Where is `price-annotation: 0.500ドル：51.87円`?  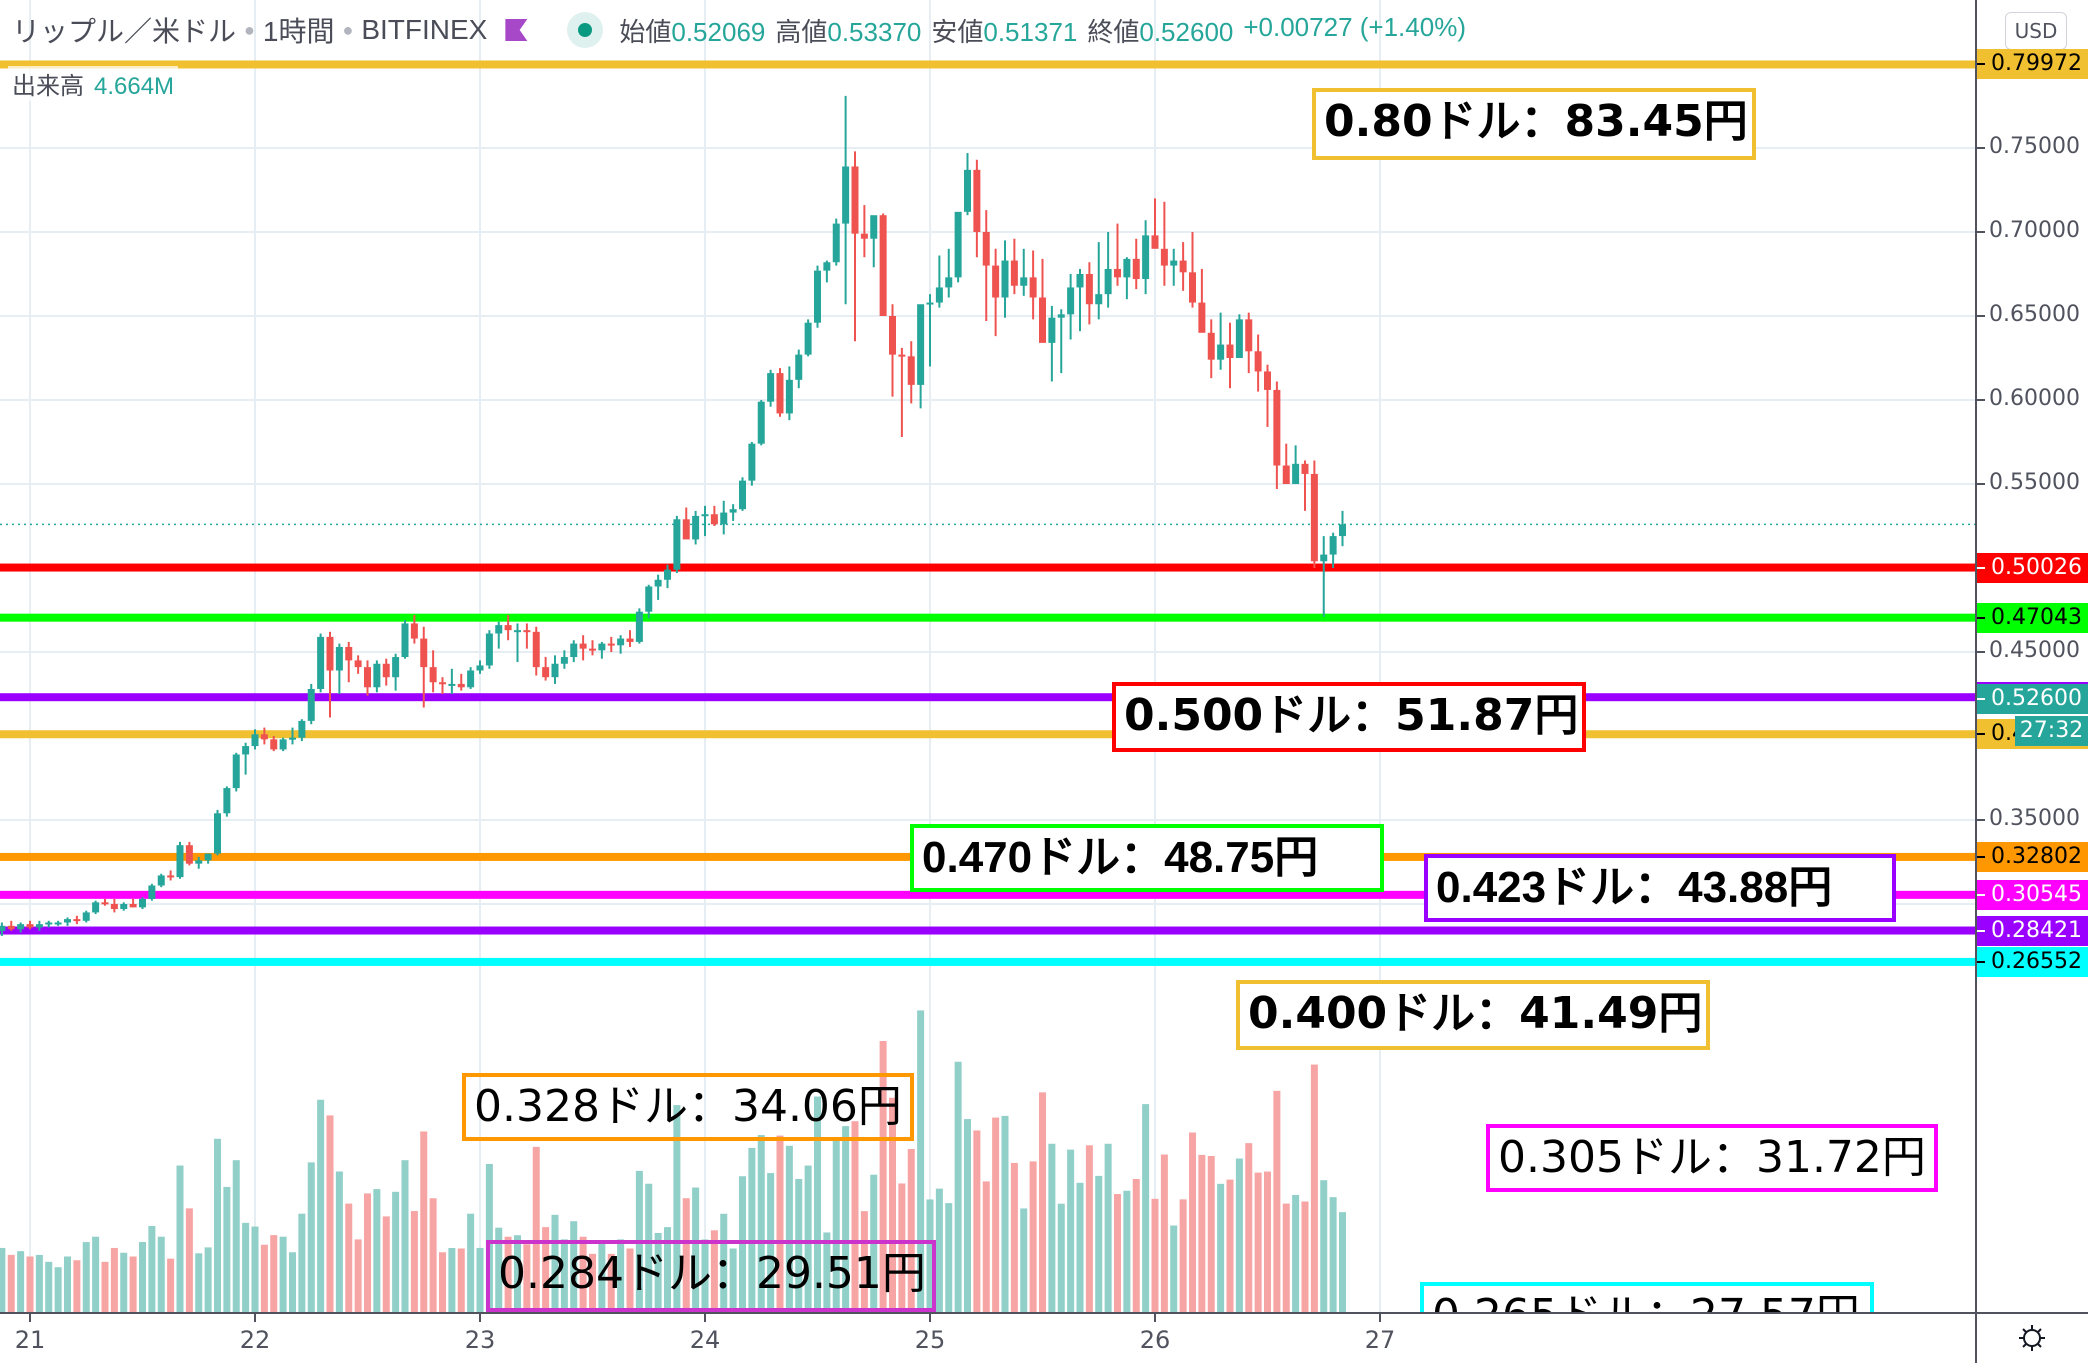
price-annotation: 0.500ドル：51.87円 is located at coordinates (1349, 717).